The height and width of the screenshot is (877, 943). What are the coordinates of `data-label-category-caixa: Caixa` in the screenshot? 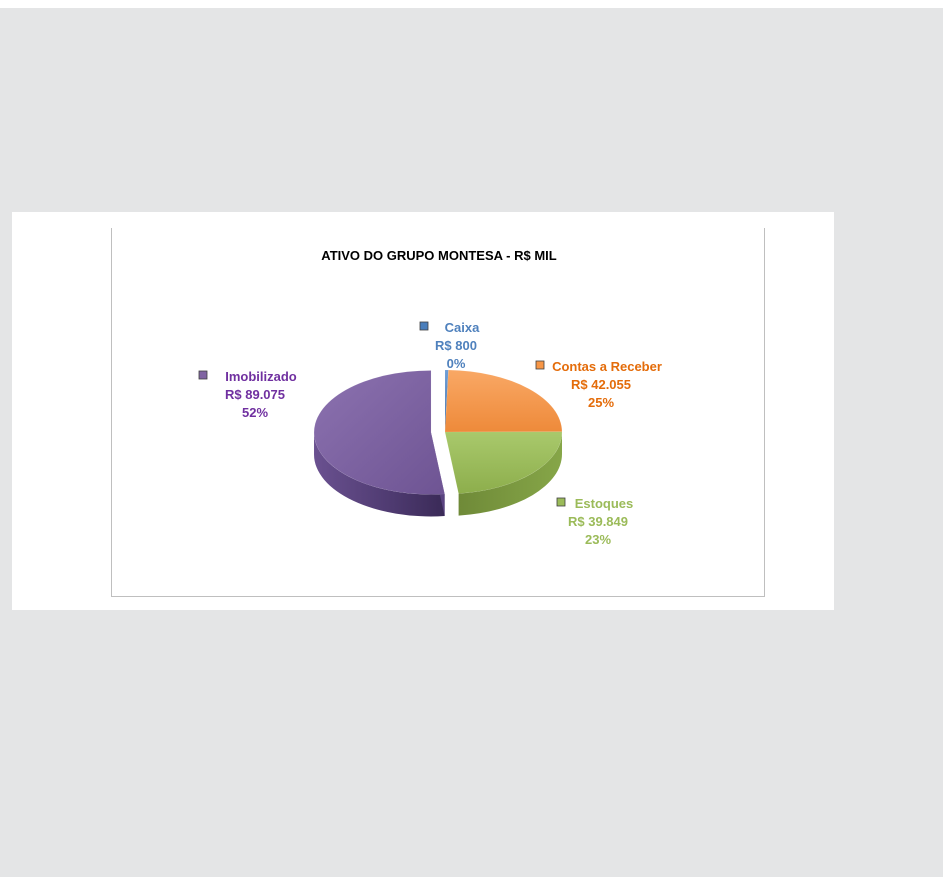 It's located at (462, 327).